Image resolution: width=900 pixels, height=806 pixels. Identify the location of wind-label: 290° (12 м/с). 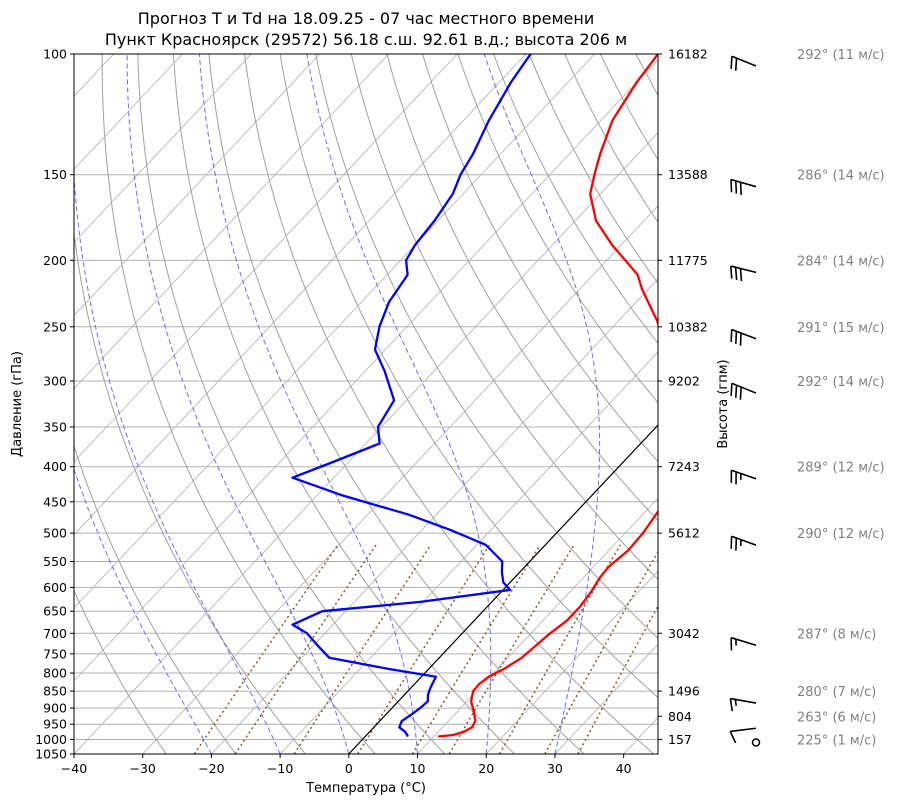
(841, 534).